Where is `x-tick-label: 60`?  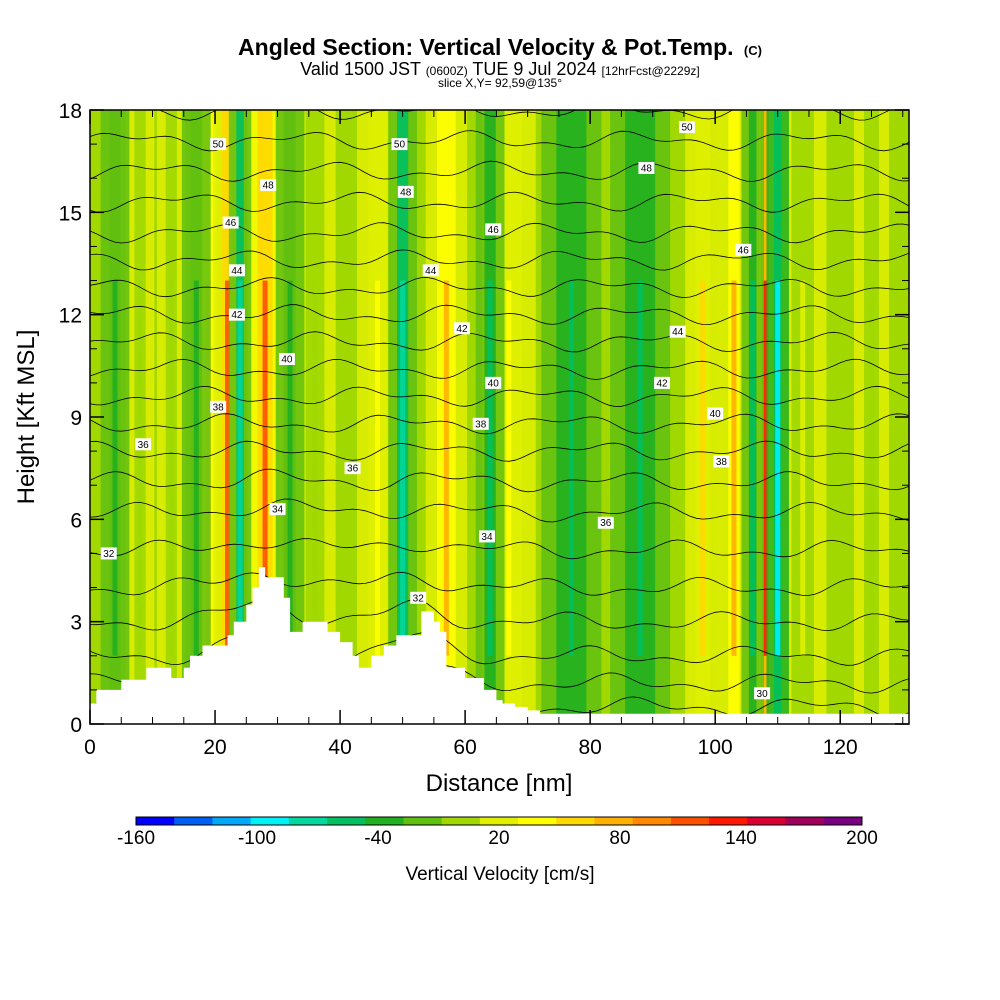
x-tick-label: 60 is located at coordinates (464, 747).